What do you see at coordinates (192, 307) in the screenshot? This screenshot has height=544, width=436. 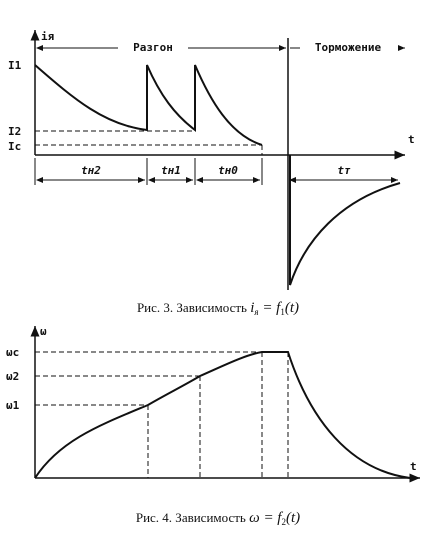 I see `caption-part: Рис. 3. Зависимость` at bounding box center [192, 307].